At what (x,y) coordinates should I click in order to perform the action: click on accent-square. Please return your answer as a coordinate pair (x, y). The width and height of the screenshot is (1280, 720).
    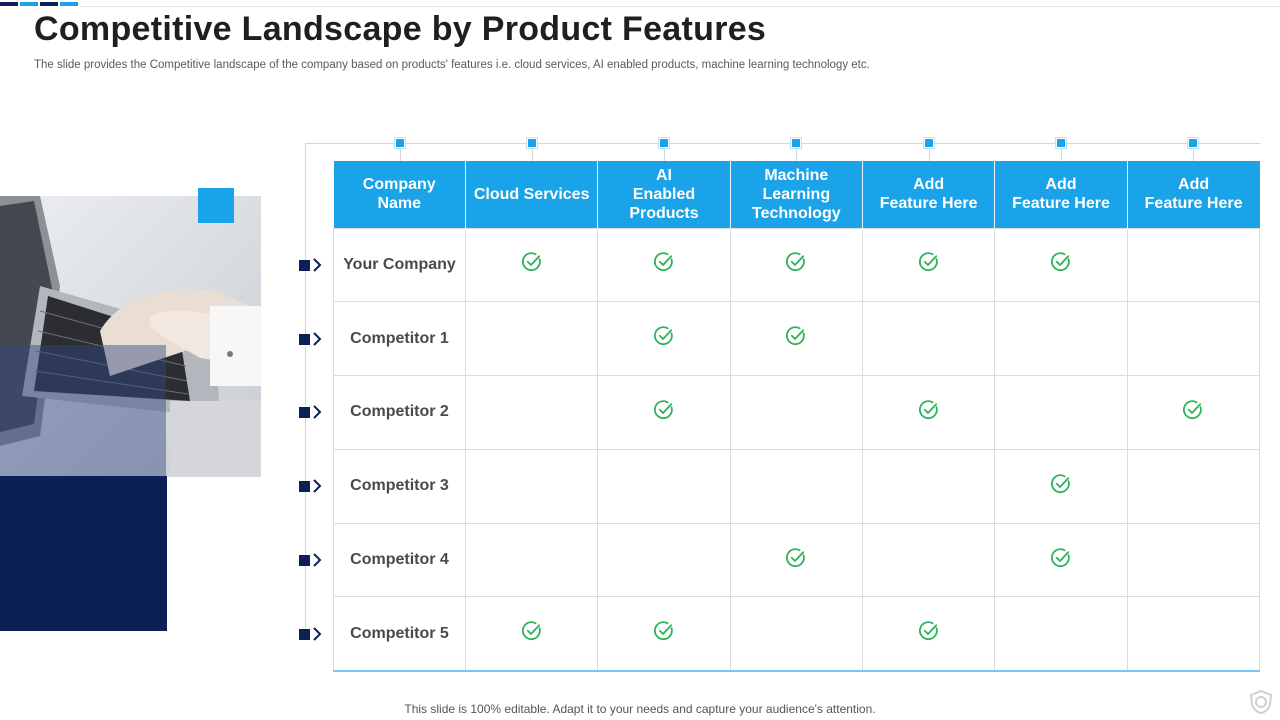
    Looking at the image, I should click on (216, 205).